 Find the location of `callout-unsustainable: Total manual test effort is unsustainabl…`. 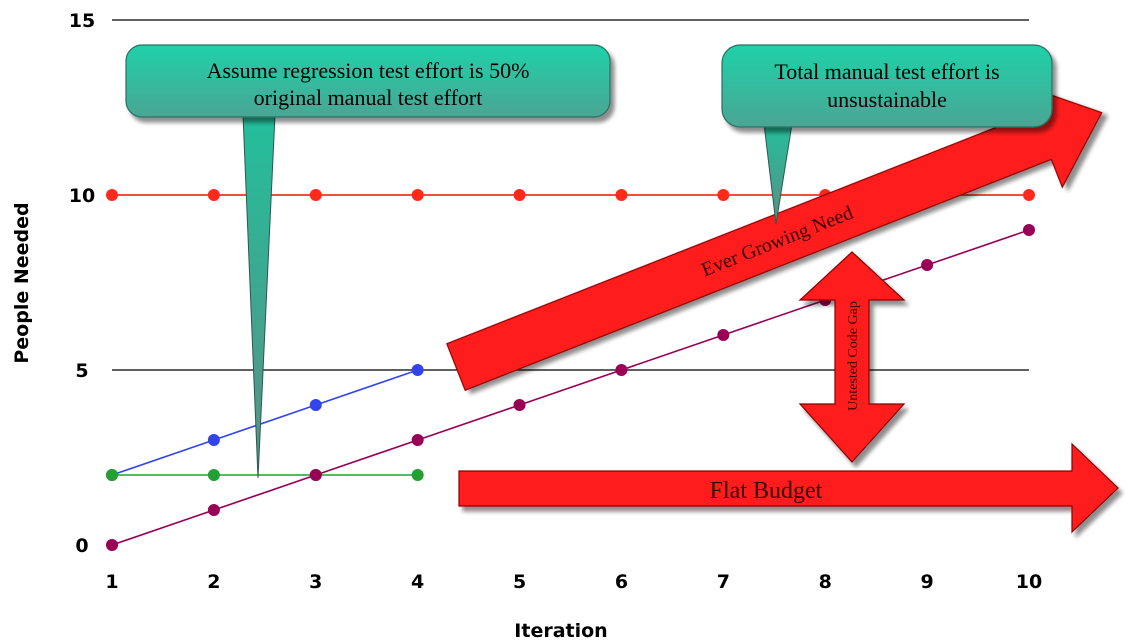

callout-unsustainable: Total manual test effort is unsustainabl… is located at coordinates (887, 134).